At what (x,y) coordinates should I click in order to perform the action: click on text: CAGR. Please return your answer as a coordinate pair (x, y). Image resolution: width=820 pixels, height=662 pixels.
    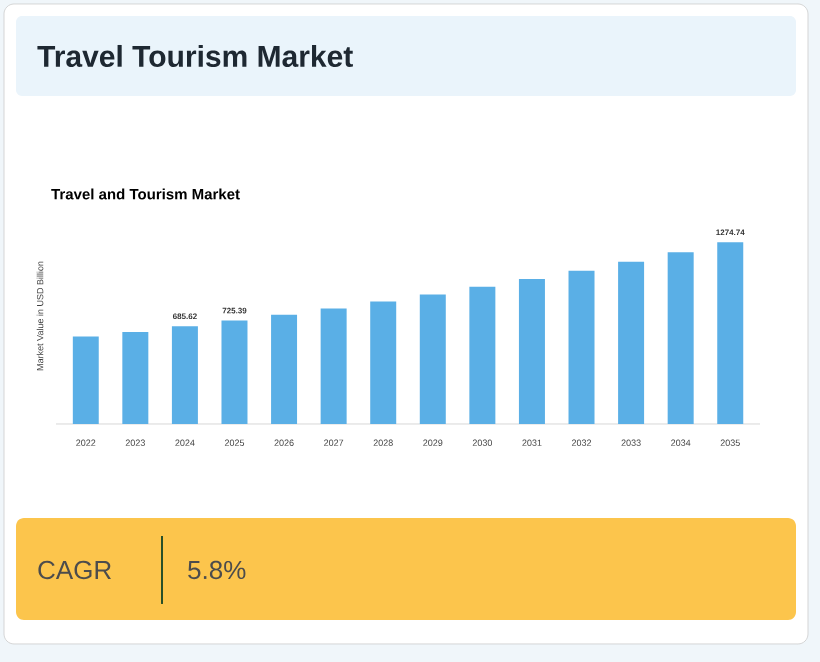
    Looking at the image, I should click on (74, 570).